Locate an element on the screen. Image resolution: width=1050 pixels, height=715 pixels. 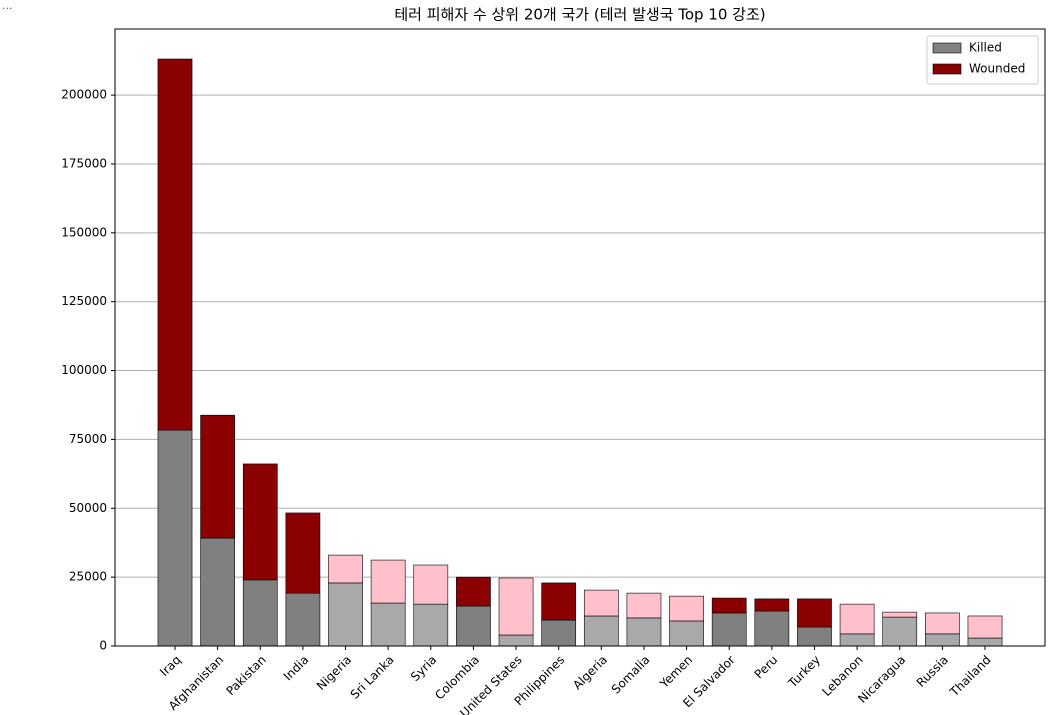
x-tick-label: Turkey is located at coordinates (804, 672).